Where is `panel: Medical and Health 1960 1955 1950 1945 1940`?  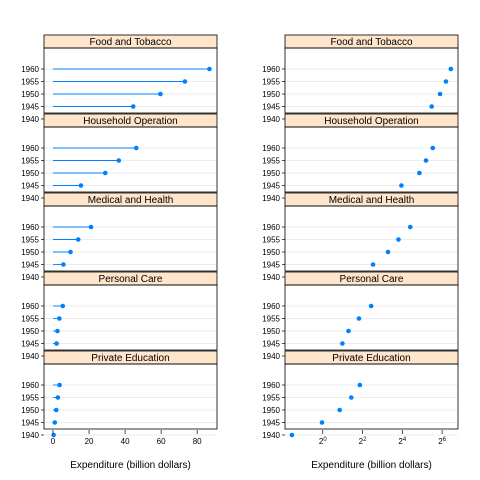 panel: Medical and Health 1960 1955 1950 1945 1940 is located at coordinates (360, 237).